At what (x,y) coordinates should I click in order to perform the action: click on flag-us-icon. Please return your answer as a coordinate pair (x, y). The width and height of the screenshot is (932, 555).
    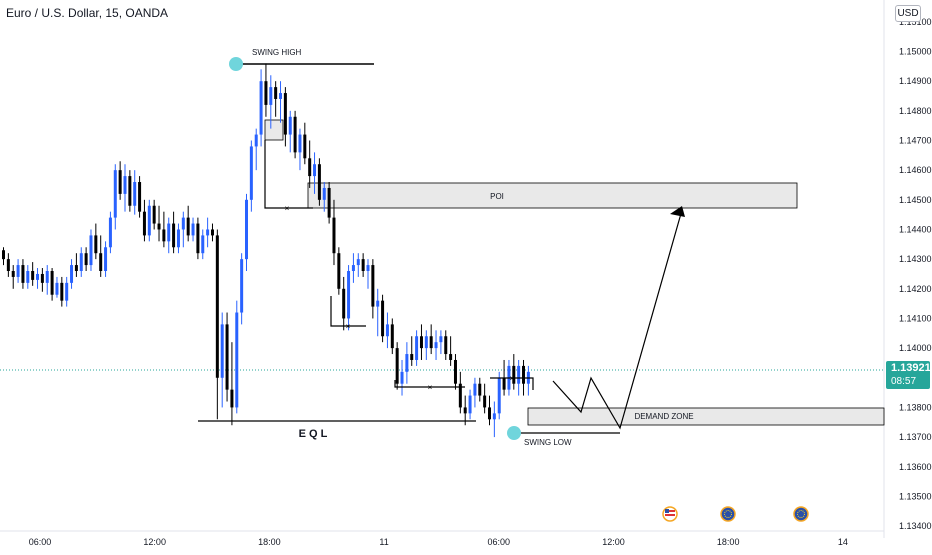
    Looking at the image, I should click on (670, 514).